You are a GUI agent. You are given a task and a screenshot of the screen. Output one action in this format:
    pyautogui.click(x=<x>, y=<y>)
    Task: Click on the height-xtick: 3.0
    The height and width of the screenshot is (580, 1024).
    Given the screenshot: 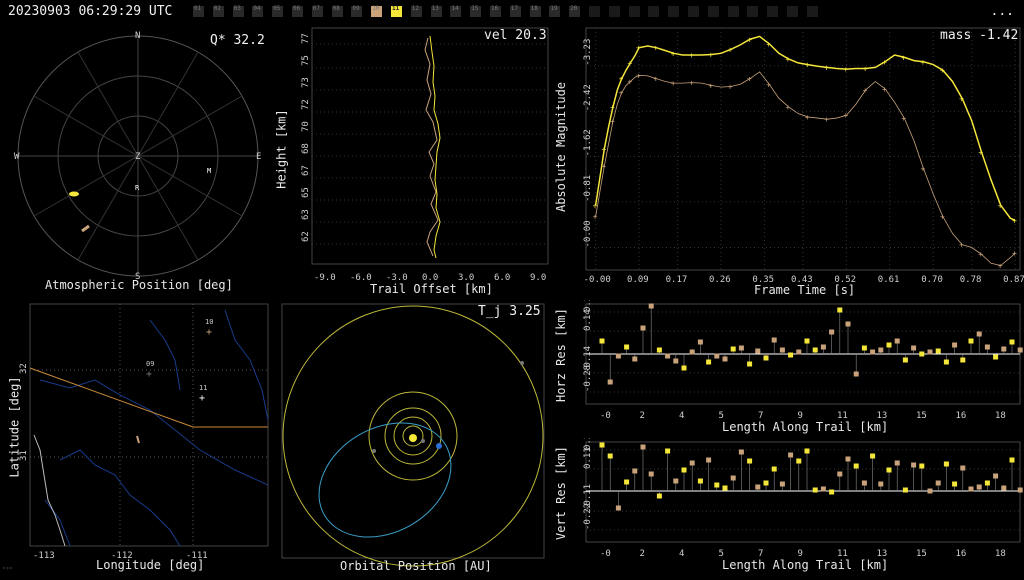 What is the action you would take?
    pyautogui.click(x=466, y=278)
    